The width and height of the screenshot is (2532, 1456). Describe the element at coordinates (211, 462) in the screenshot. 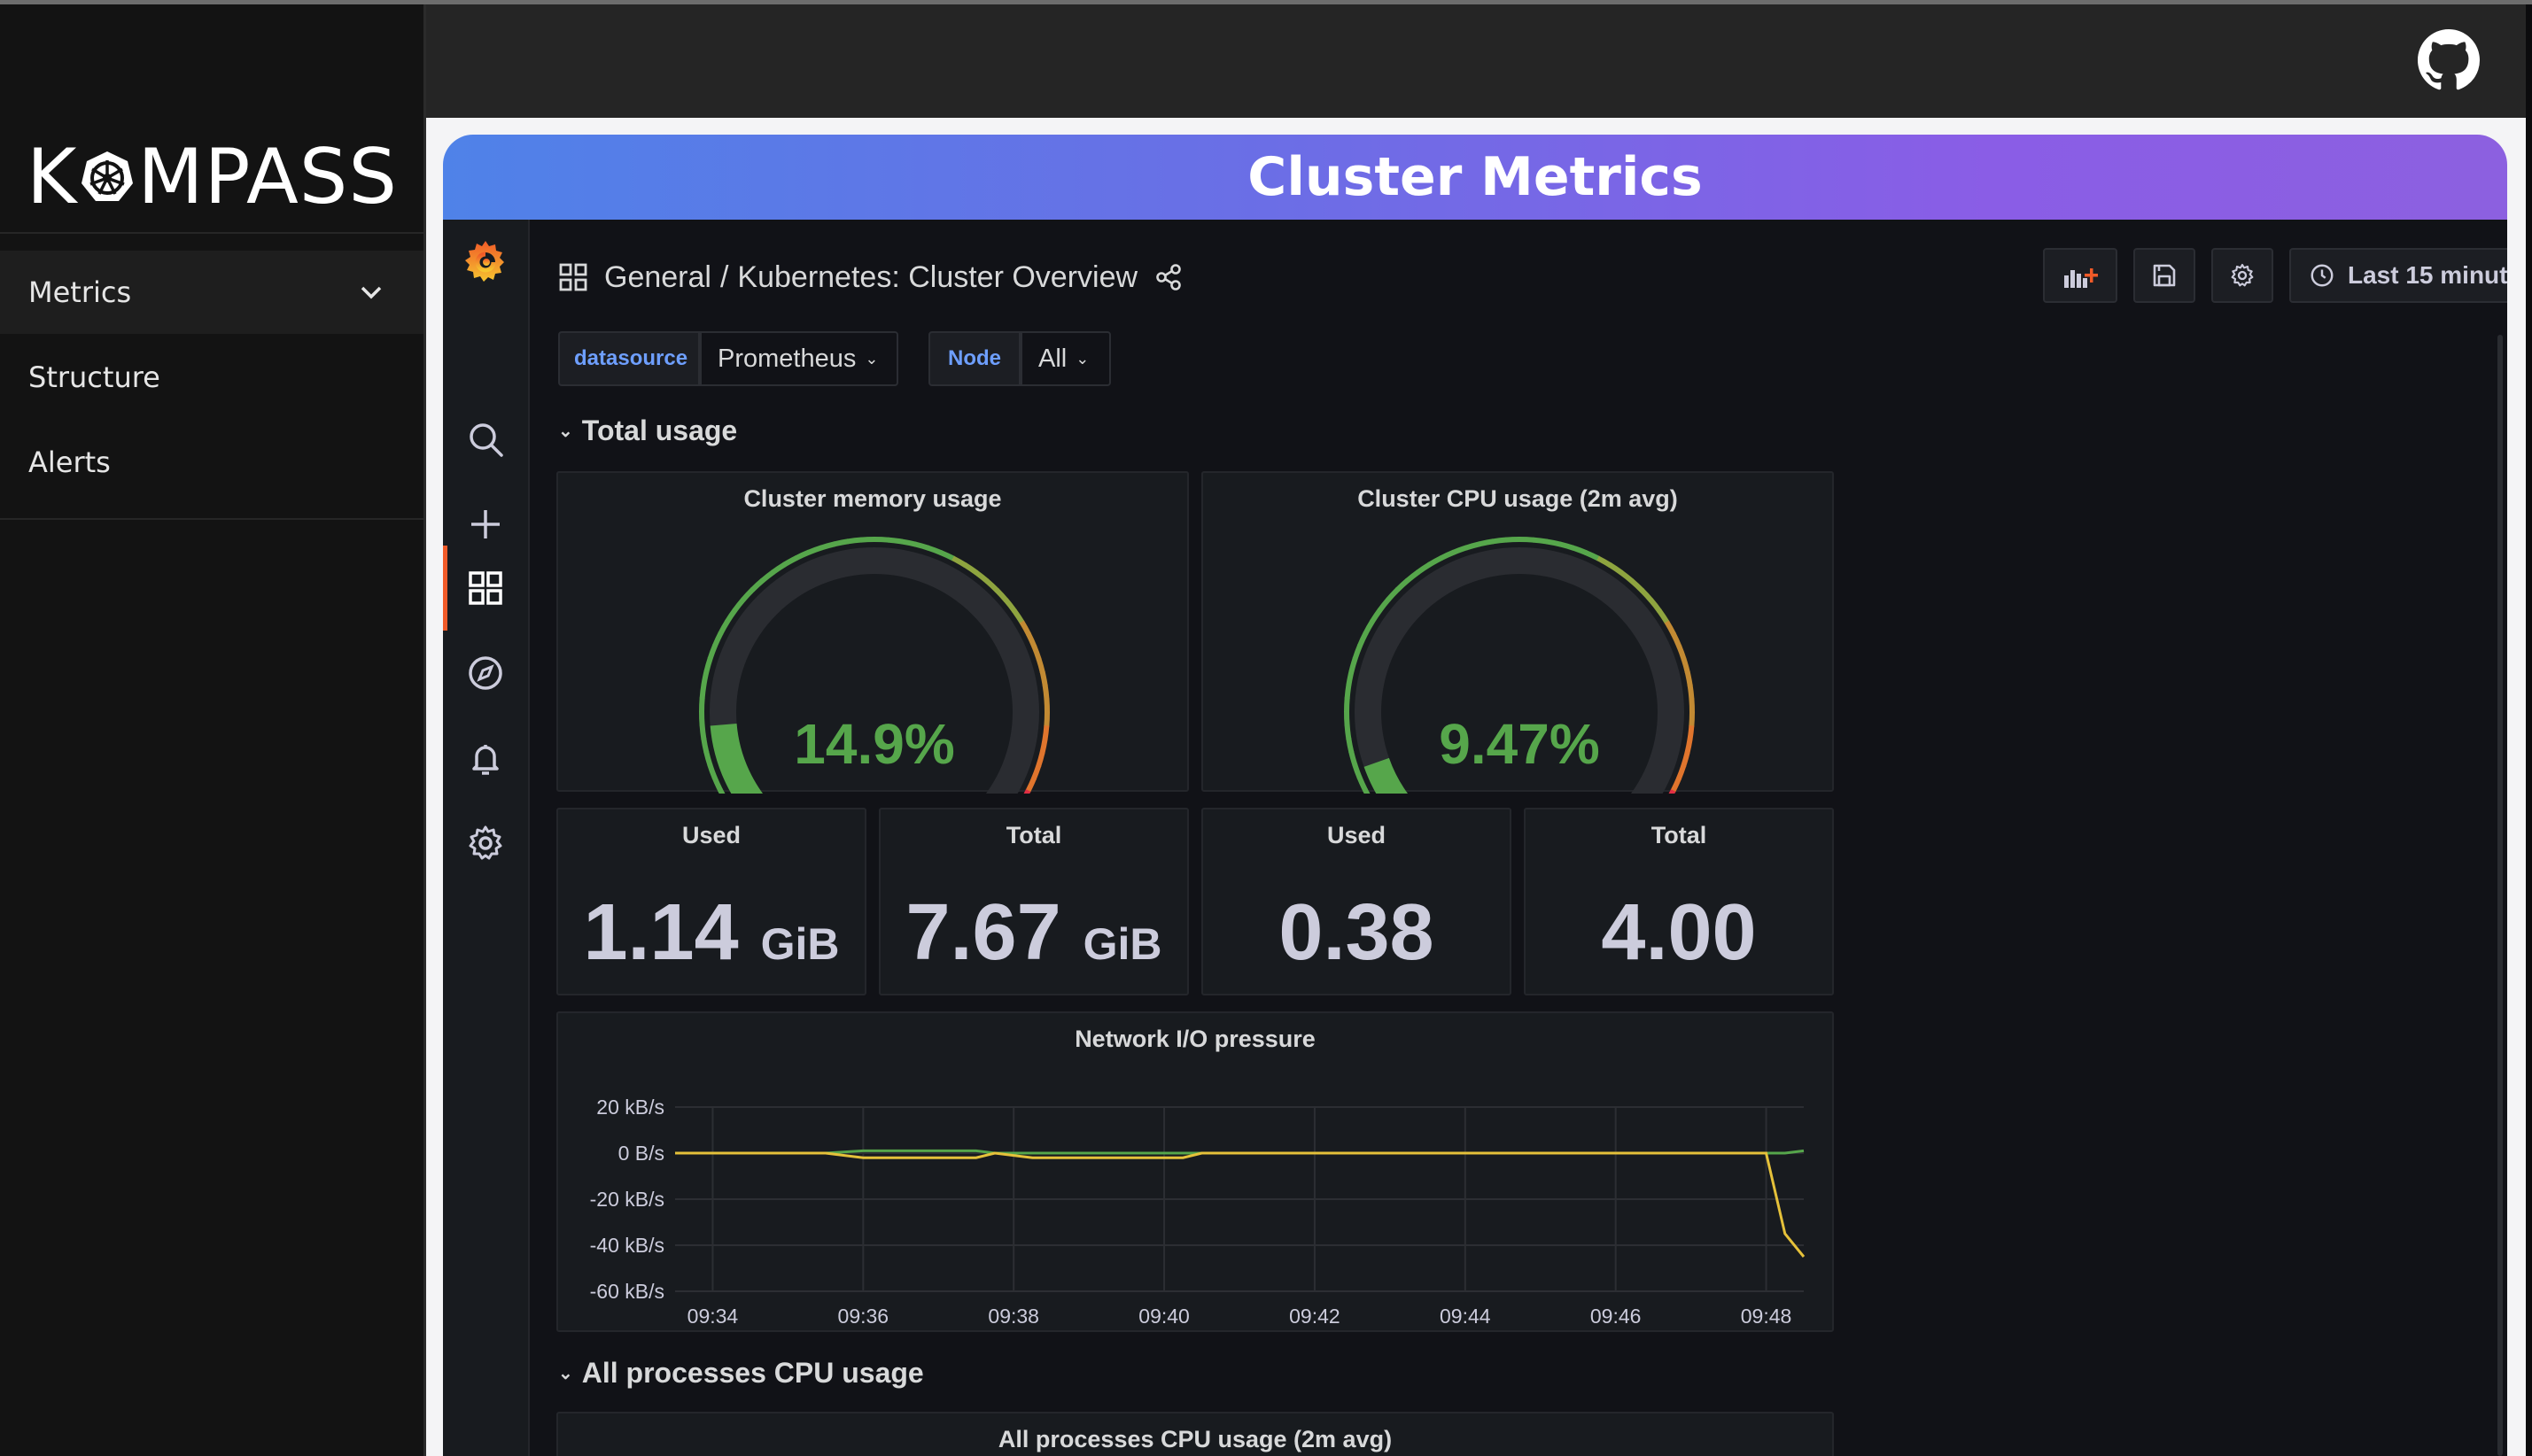

I see `sidebar-item-alerts: Alerts` at that location.